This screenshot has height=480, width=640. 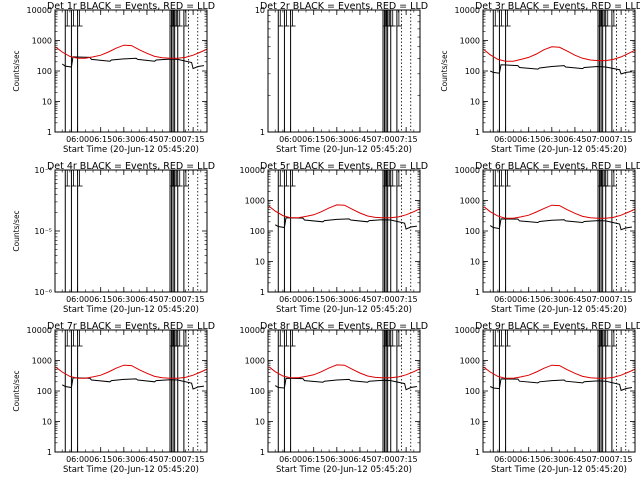 I want to click on panel-title: Det 1r BLACK = Events, RED = LLD, so click(x=131, y=6).